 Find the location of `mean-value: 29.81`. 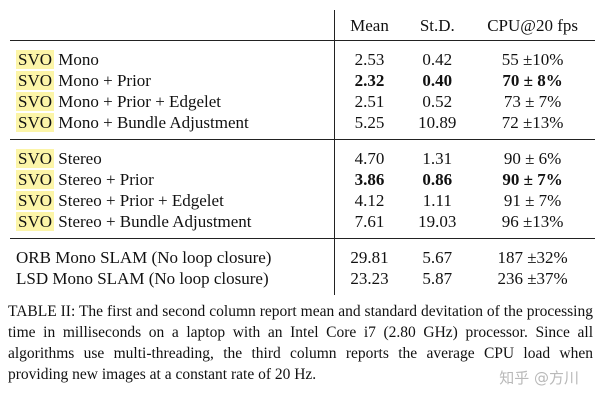

mean-value: 29.81 is located at coordinates (369, 257).